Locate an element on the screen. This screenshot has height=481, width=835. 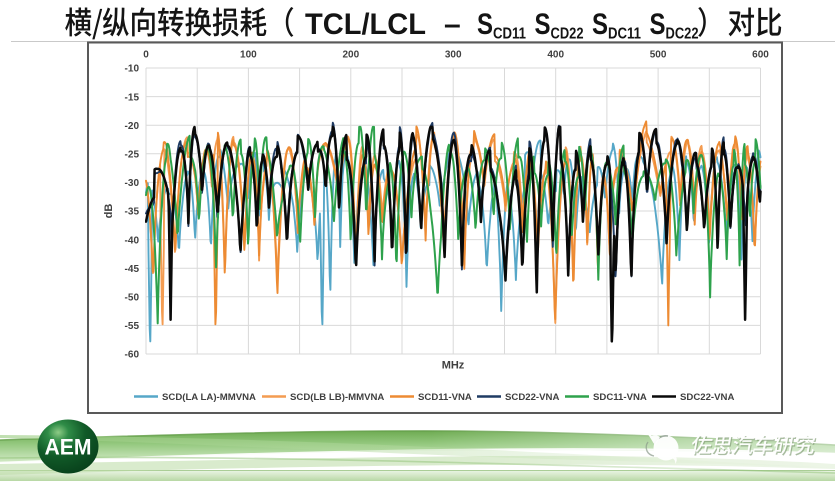
svg-text: -30 is located at coordinates (132, 183).